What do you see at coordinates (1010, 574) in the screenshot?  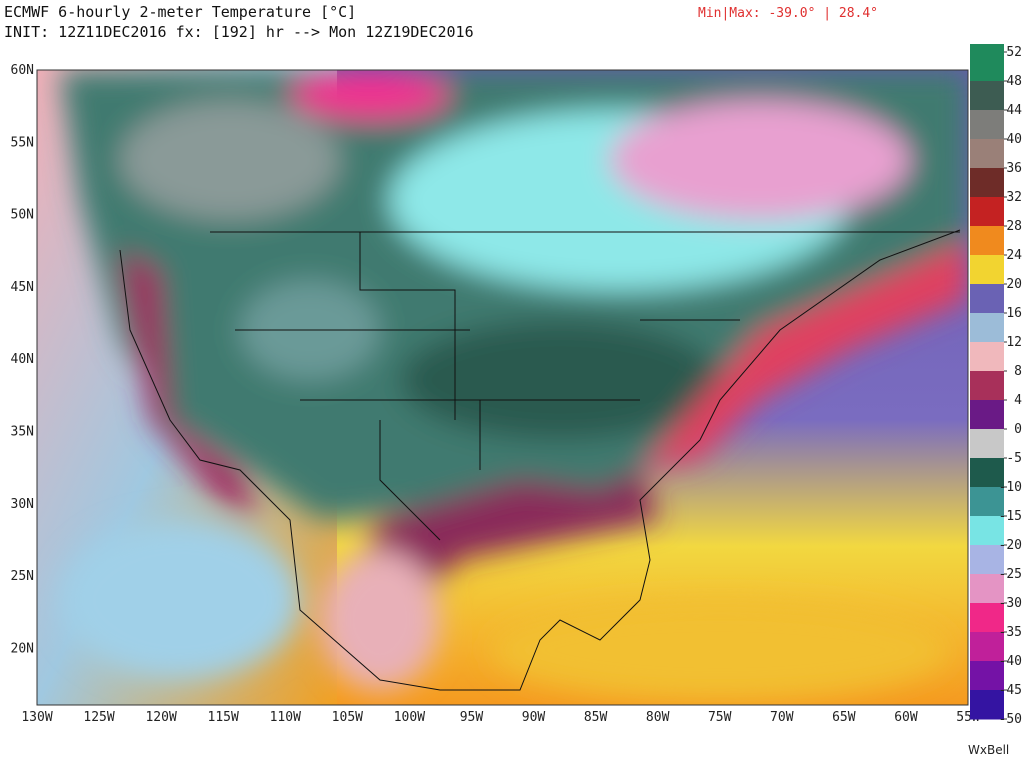 I see `colorbar-label: -25` at bounding box center [1010, 574].